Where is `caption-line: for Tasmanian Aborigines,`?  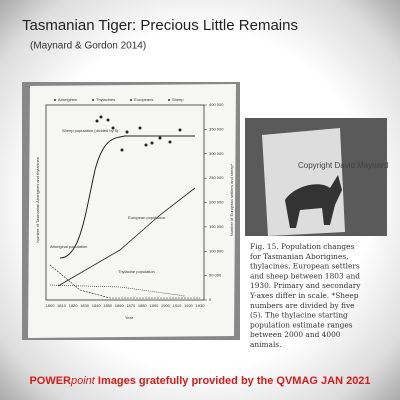
caption-line: for Tasmanian Aborigines, is located at coordinates (299, 256).